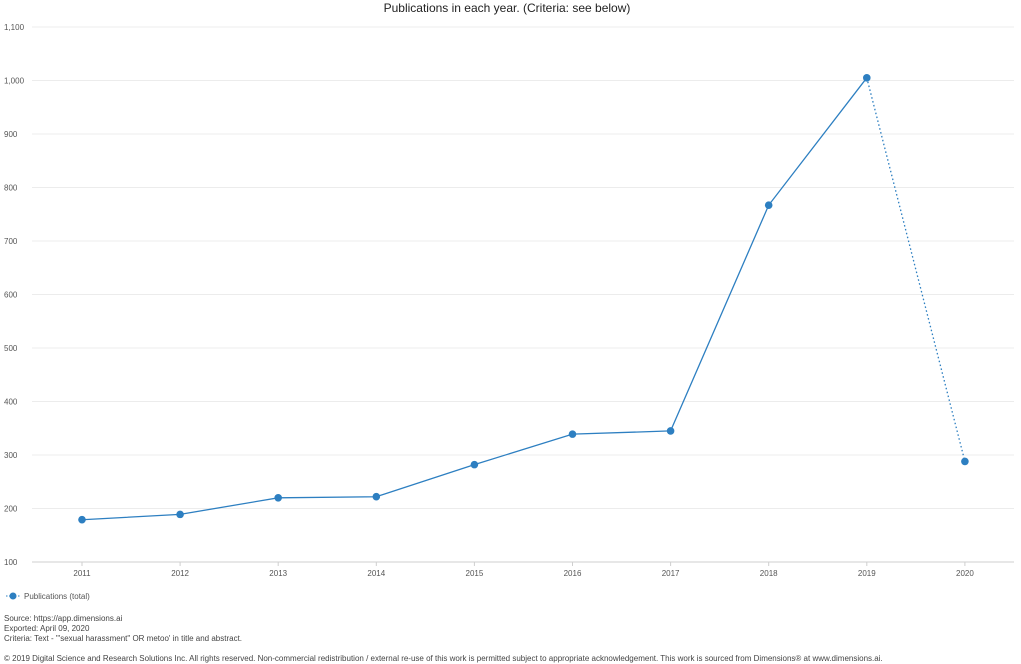  I want to click on y-tick-label: 500, so click(11, 348).